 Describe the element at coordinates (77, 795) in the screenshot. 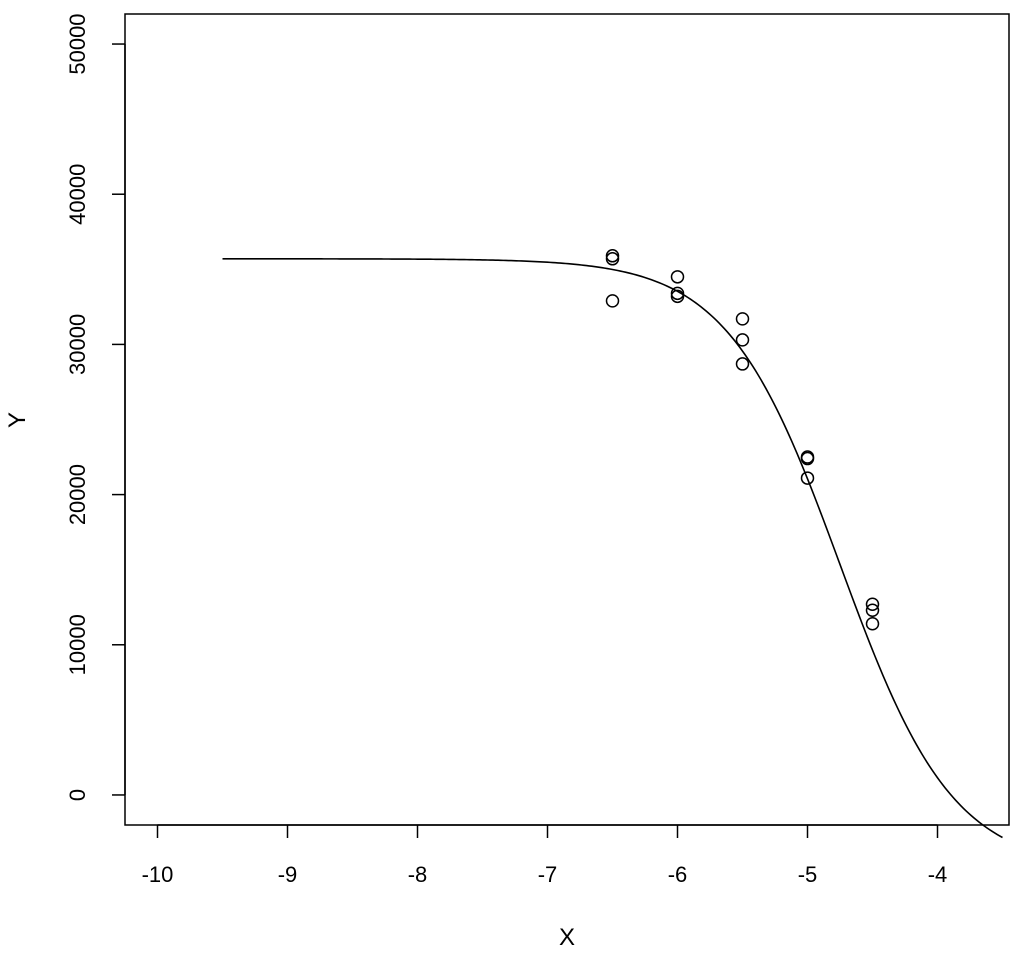

I see `y-tick-label: 0` at that location.